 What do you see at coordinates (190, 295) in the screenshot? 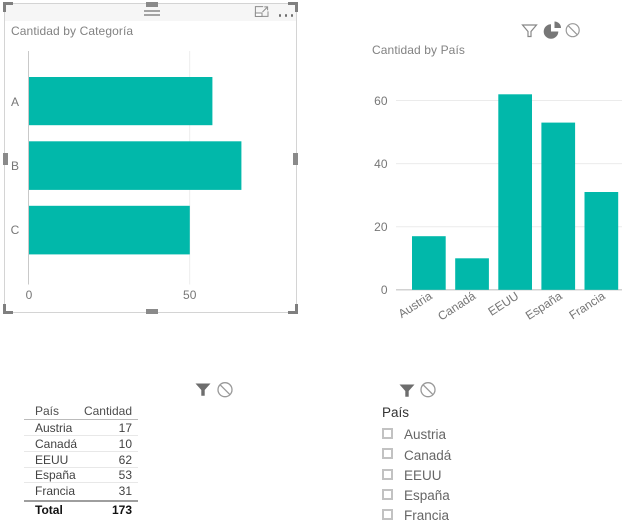
I see `svg-text: 50` at bounding box center [190, 295].